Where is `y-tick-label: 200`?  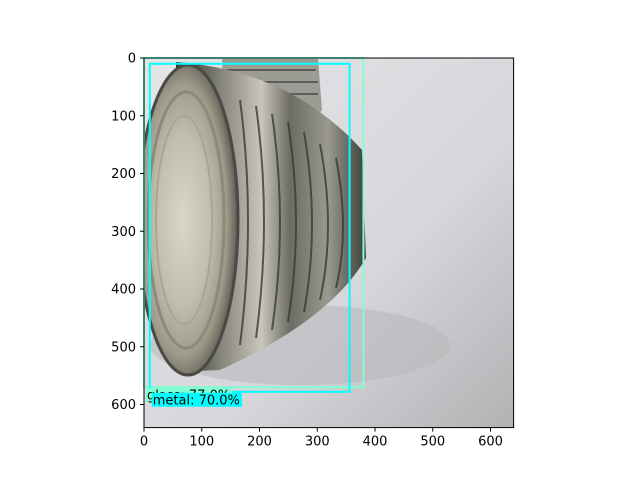 y-tick-label: 200 is located at coordinates (123, 174).